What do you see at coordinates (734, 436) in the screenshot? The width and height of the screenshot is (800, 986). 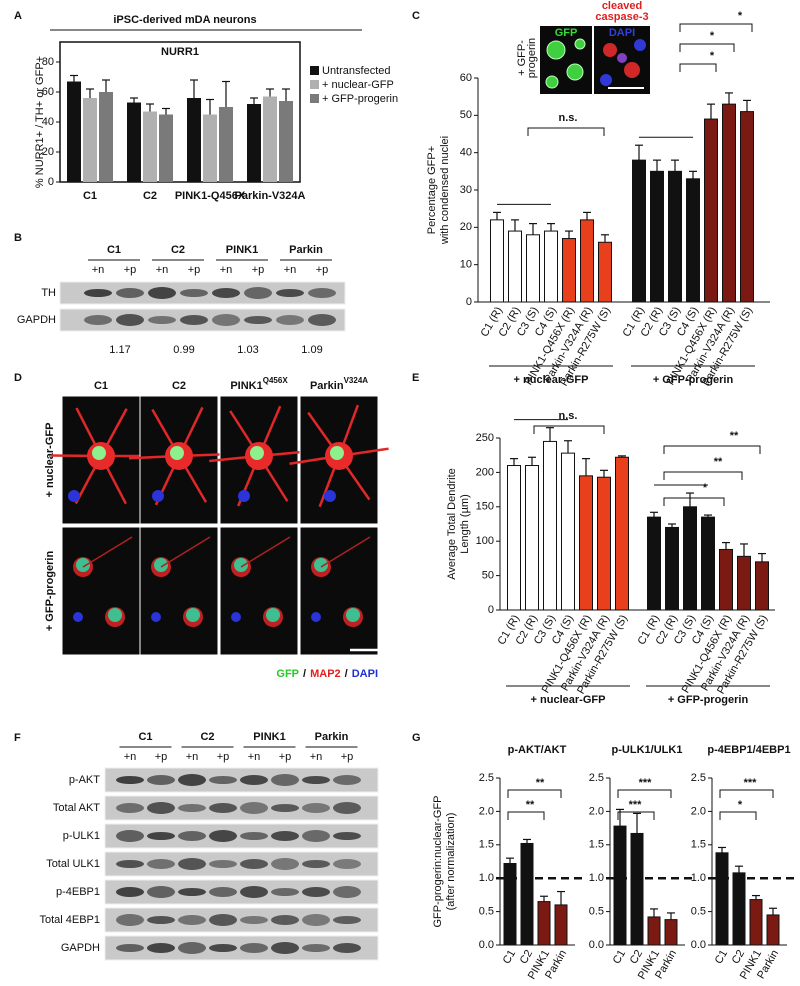 I see `significance-label: **` at bounding box center [734, 436].